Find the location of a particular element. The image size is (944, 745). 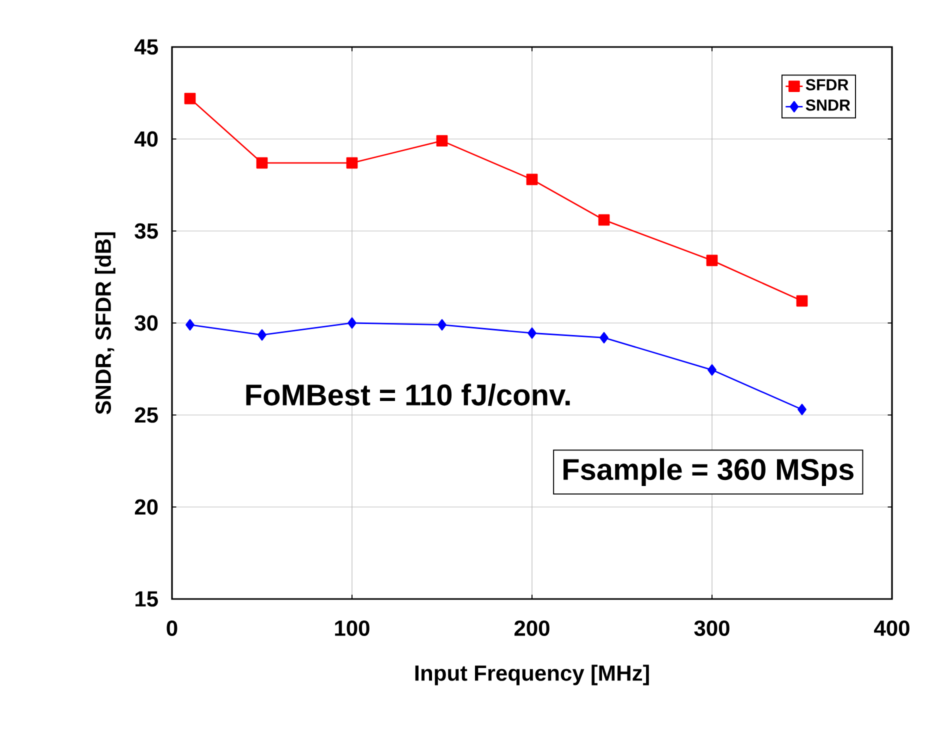

x-tick-label: 0 is located at coordinates (172, 628).